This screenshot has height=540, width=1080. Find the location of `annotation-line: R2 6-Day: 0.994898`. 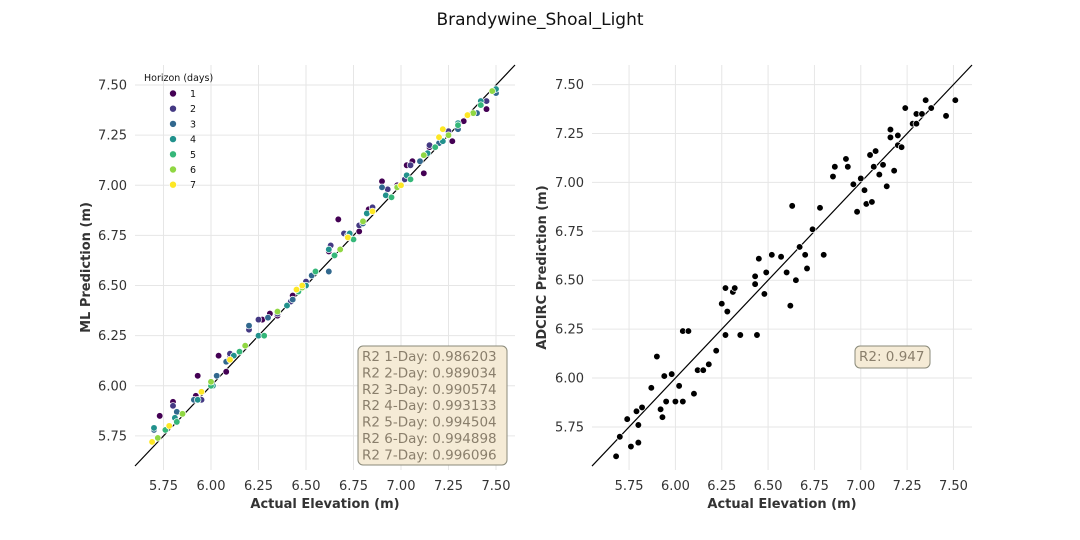

annotation-line: R2 6-Day: 0.994898 is located at coordinates (429, 439).